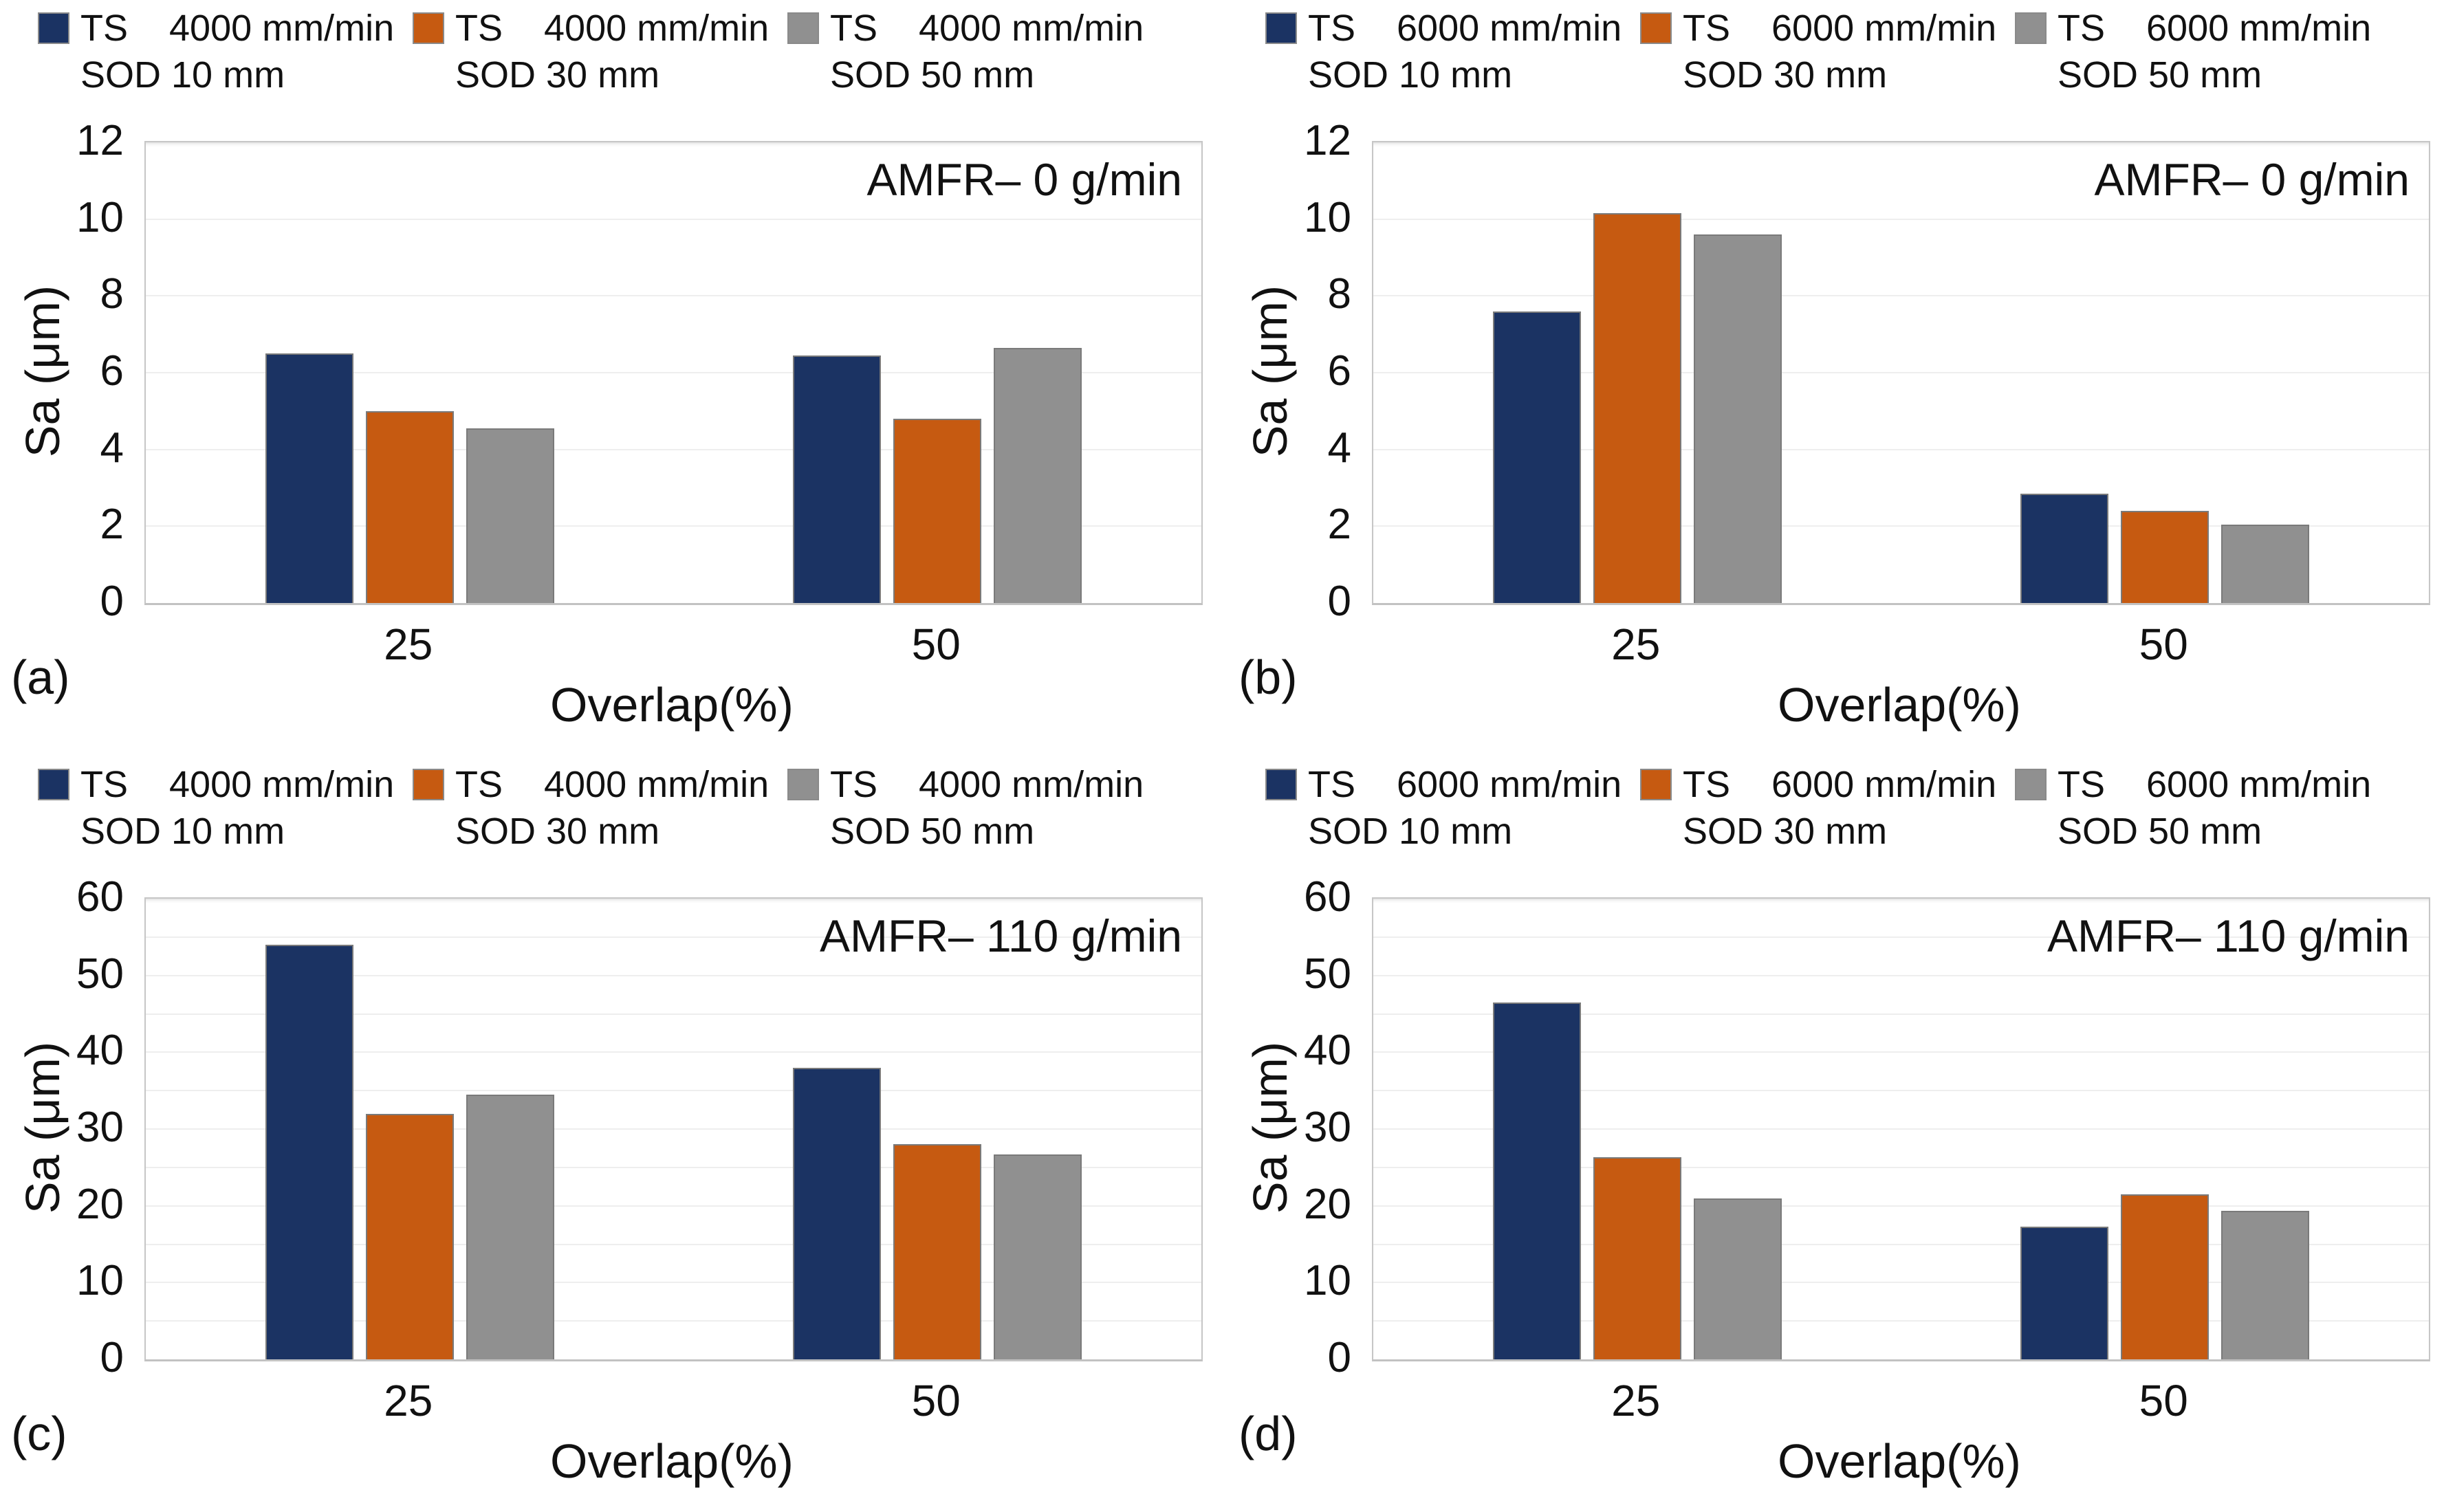 Image resolution: width=2455 pixels, height=1512 pixels. I want to click on plot-area: AMFR– 0 g/min, so click(673, 373).